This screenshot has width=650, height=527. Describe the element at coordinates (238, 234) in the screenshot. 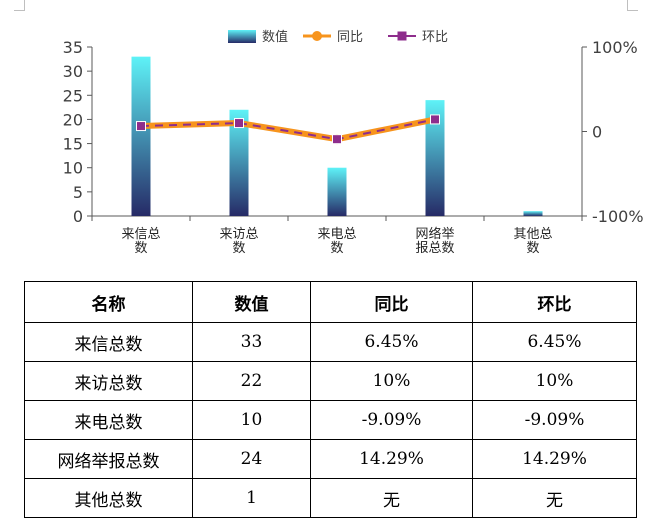

I see `x-axis-category-label: 来访总` at that location.